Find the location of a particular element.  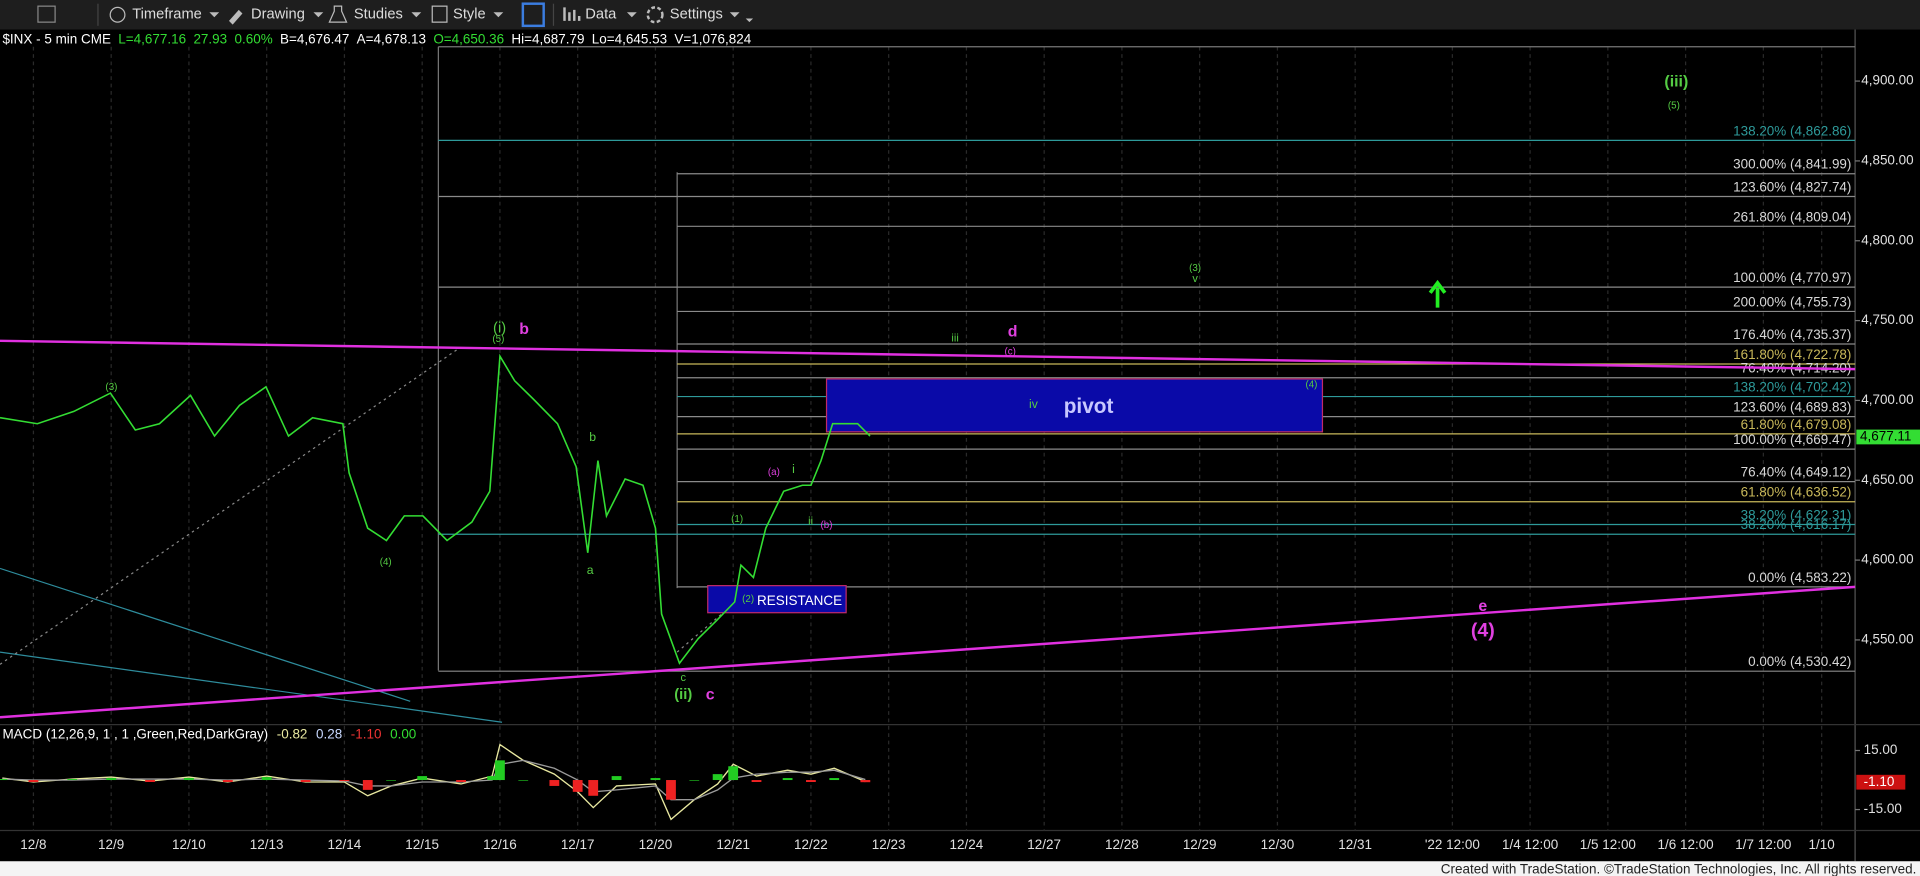

wave-label: b is located at coordinates (524, 329).